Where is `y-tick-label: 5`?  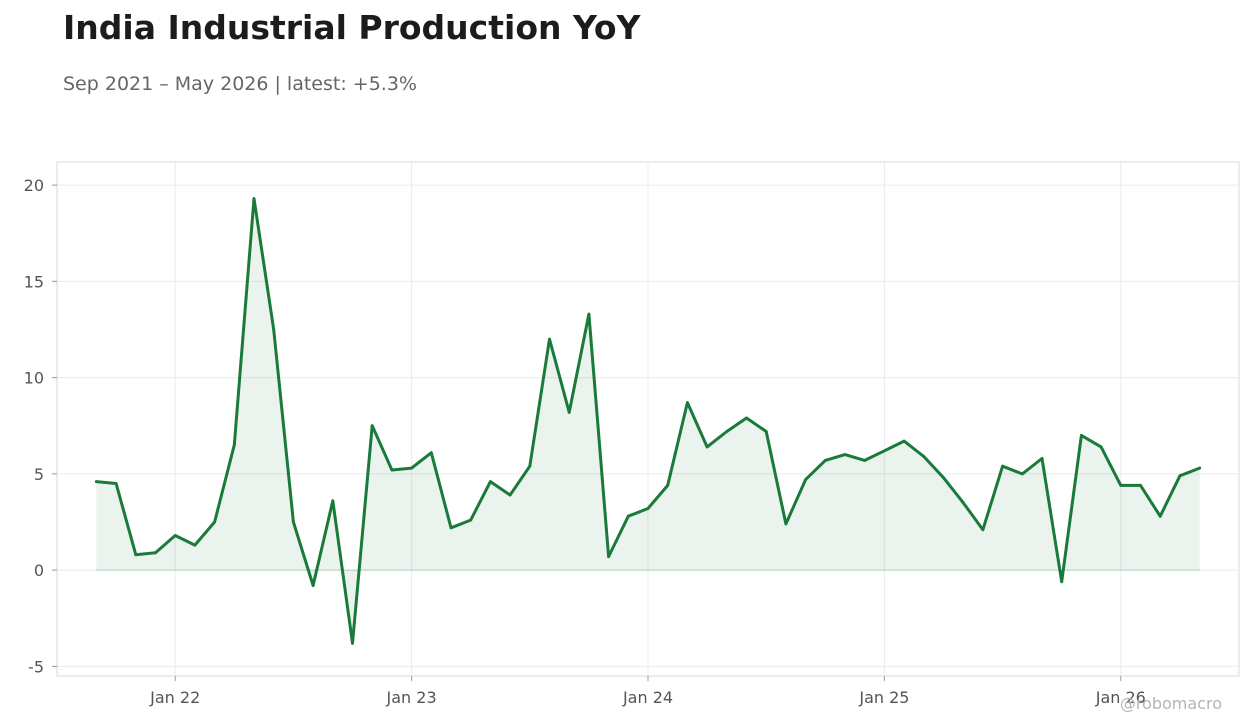
y-tick-label: 5 is located at coordinates (39, 474).